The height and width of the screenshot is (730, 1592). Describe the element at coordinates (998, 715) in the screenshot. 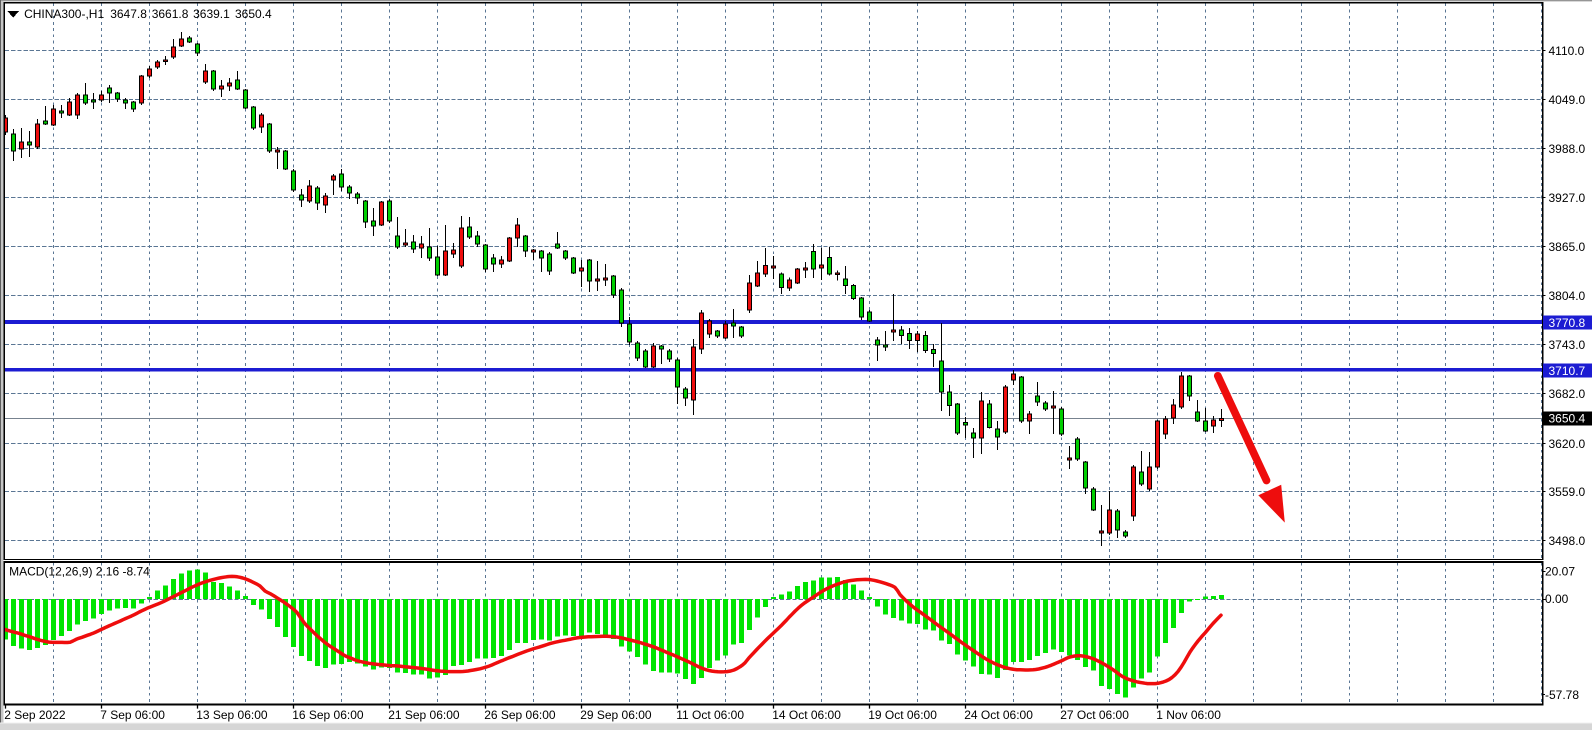

I see `svg-text: 24 Oct 06:00` at that location.